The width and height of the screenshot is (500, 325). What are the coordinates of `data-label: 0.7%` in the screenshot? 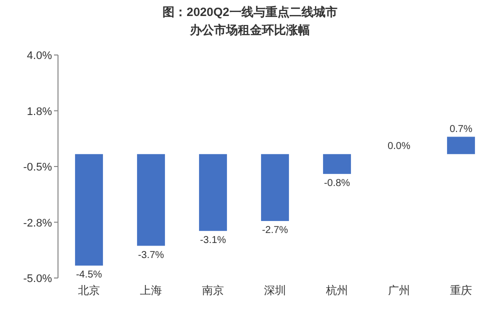 It's located at (461, 129).